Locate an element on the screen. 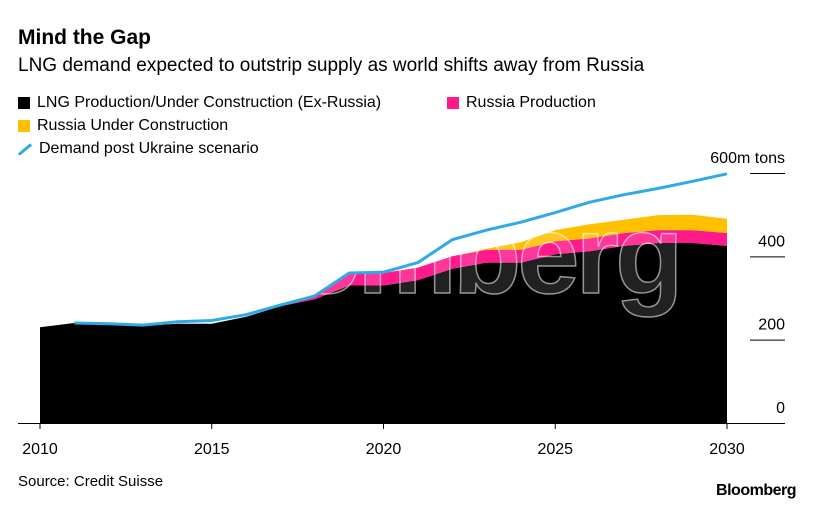  x-tick-label: 2030 is located at coordinates (727, 449).